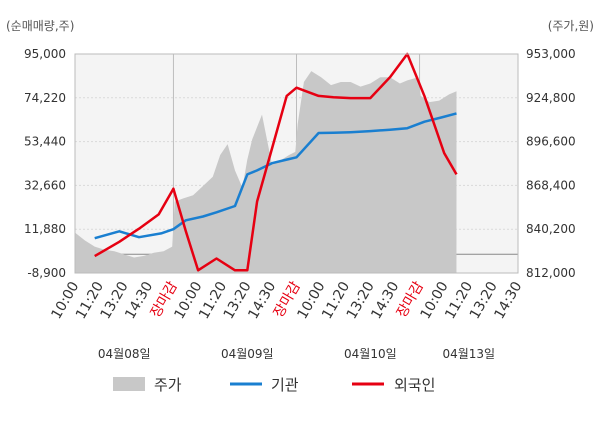 The height and width of the screenshot is (428, 600). I want to click on date-label: 04월13일, so click(468, 354).